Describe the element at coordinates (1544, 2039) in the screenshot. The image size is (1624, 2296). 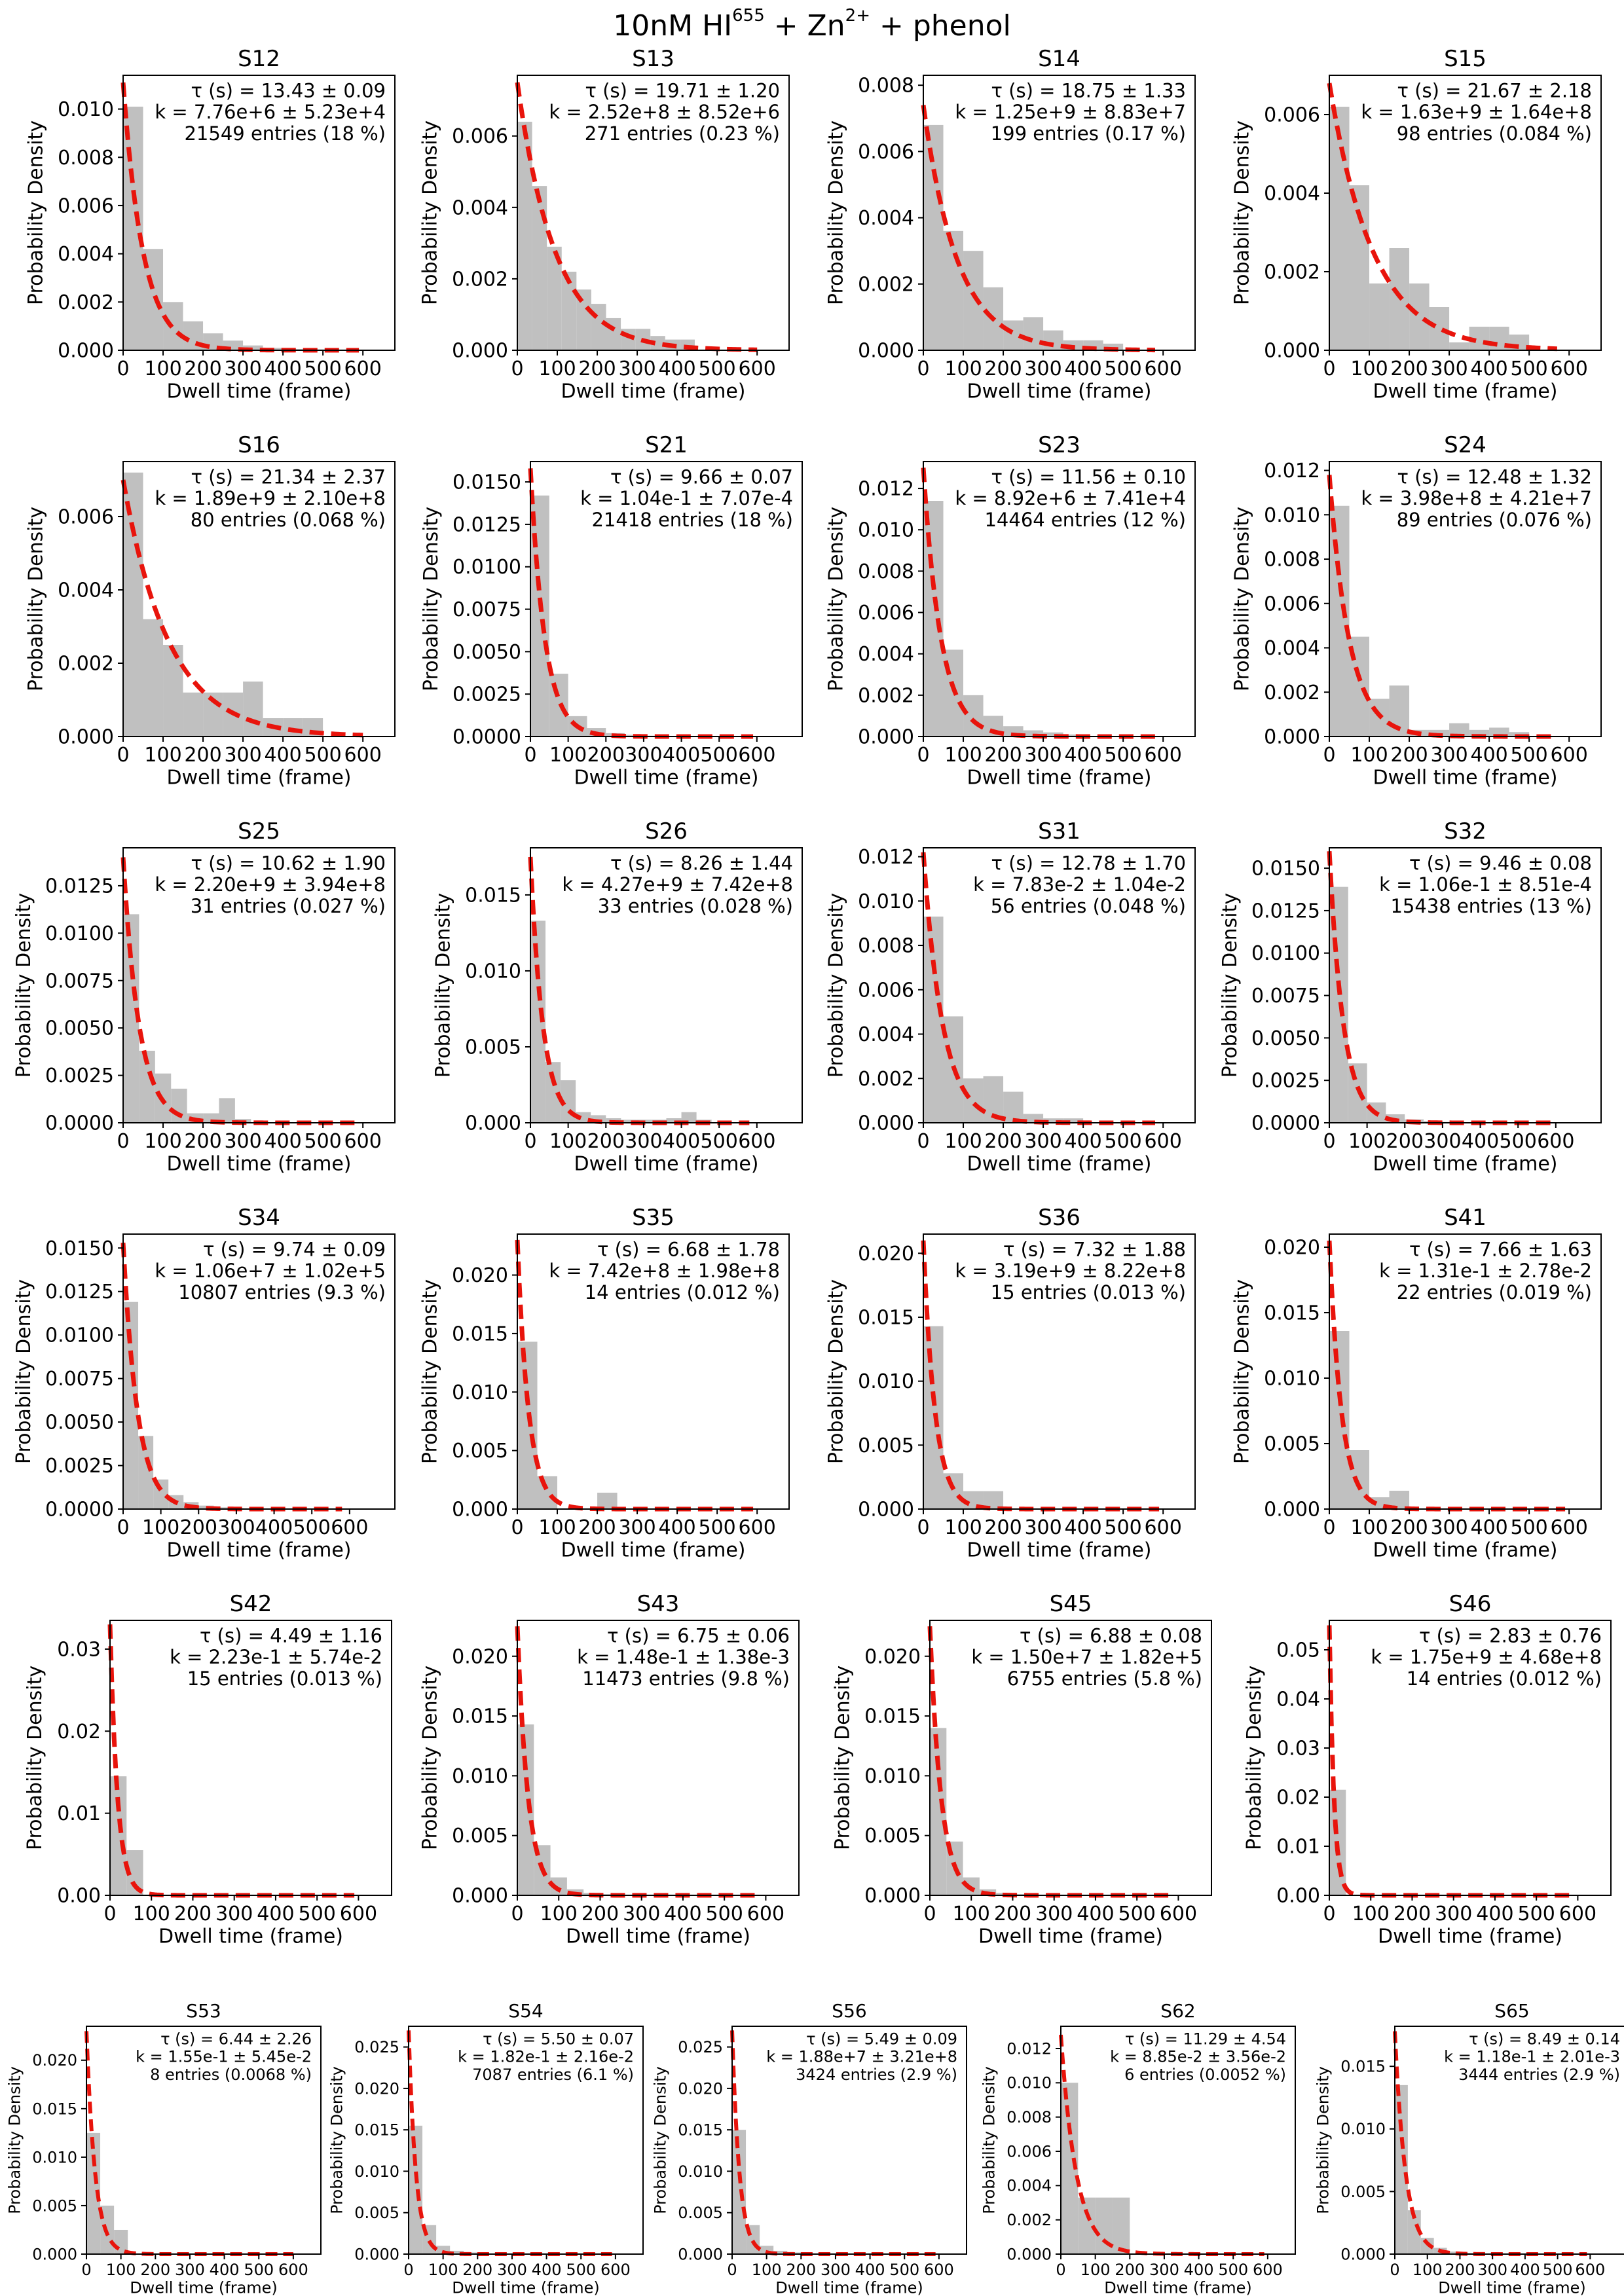
I see `fit-annotation-line: τ (s) = 8.49 ± 0.14` at that location.